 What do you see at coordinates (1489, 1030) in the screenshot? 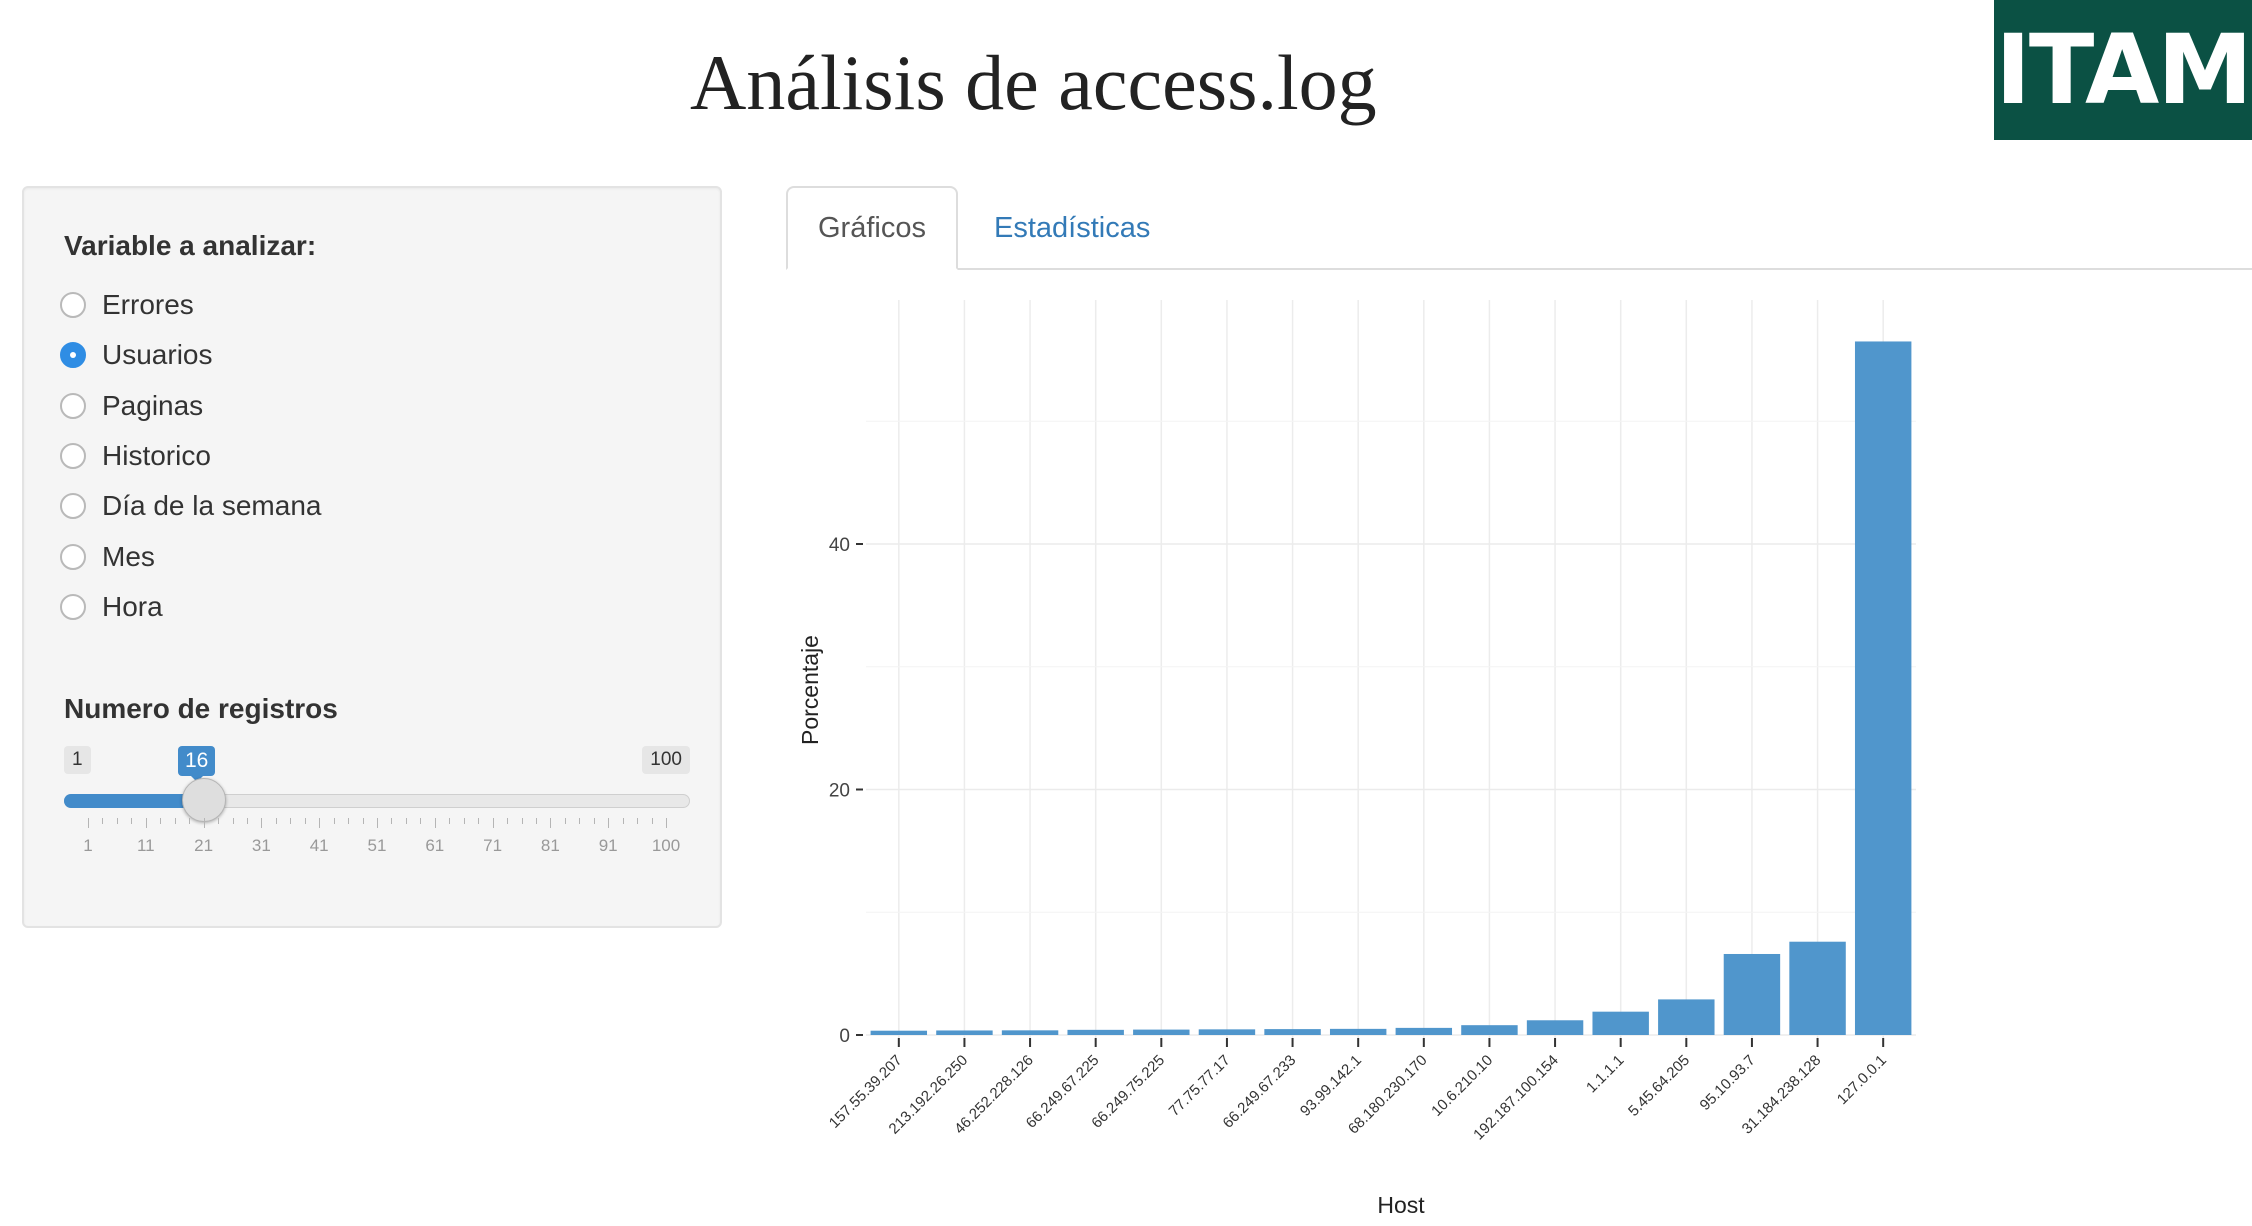
I see `bar-10.6.210.10` at bounding box center [1489, 1030].